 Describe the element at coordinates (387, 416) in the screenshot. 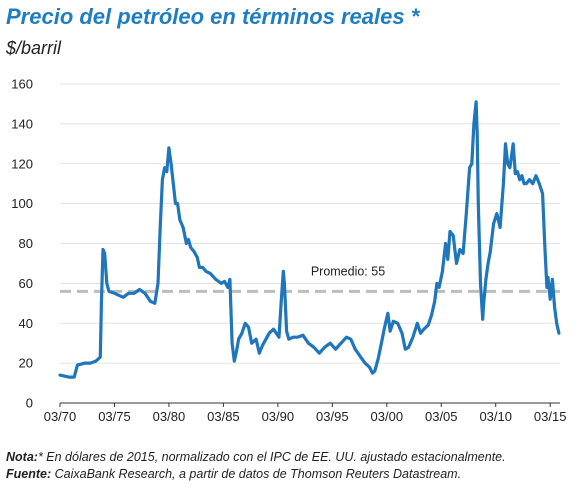

I see `x-tick-label: 03/00` at that location.